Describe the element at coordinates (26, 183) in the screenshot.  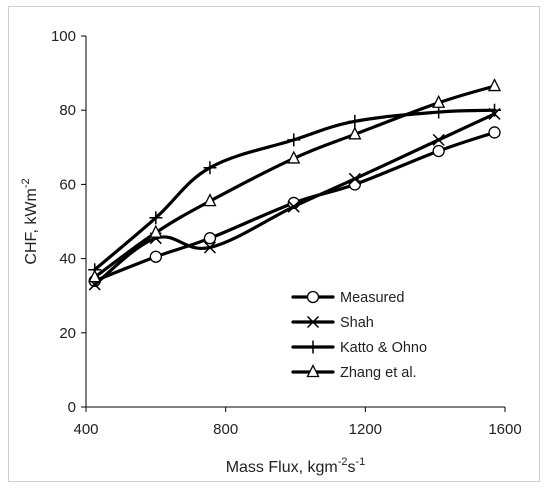
I see `y-axis-title-sup: -2` at that location.